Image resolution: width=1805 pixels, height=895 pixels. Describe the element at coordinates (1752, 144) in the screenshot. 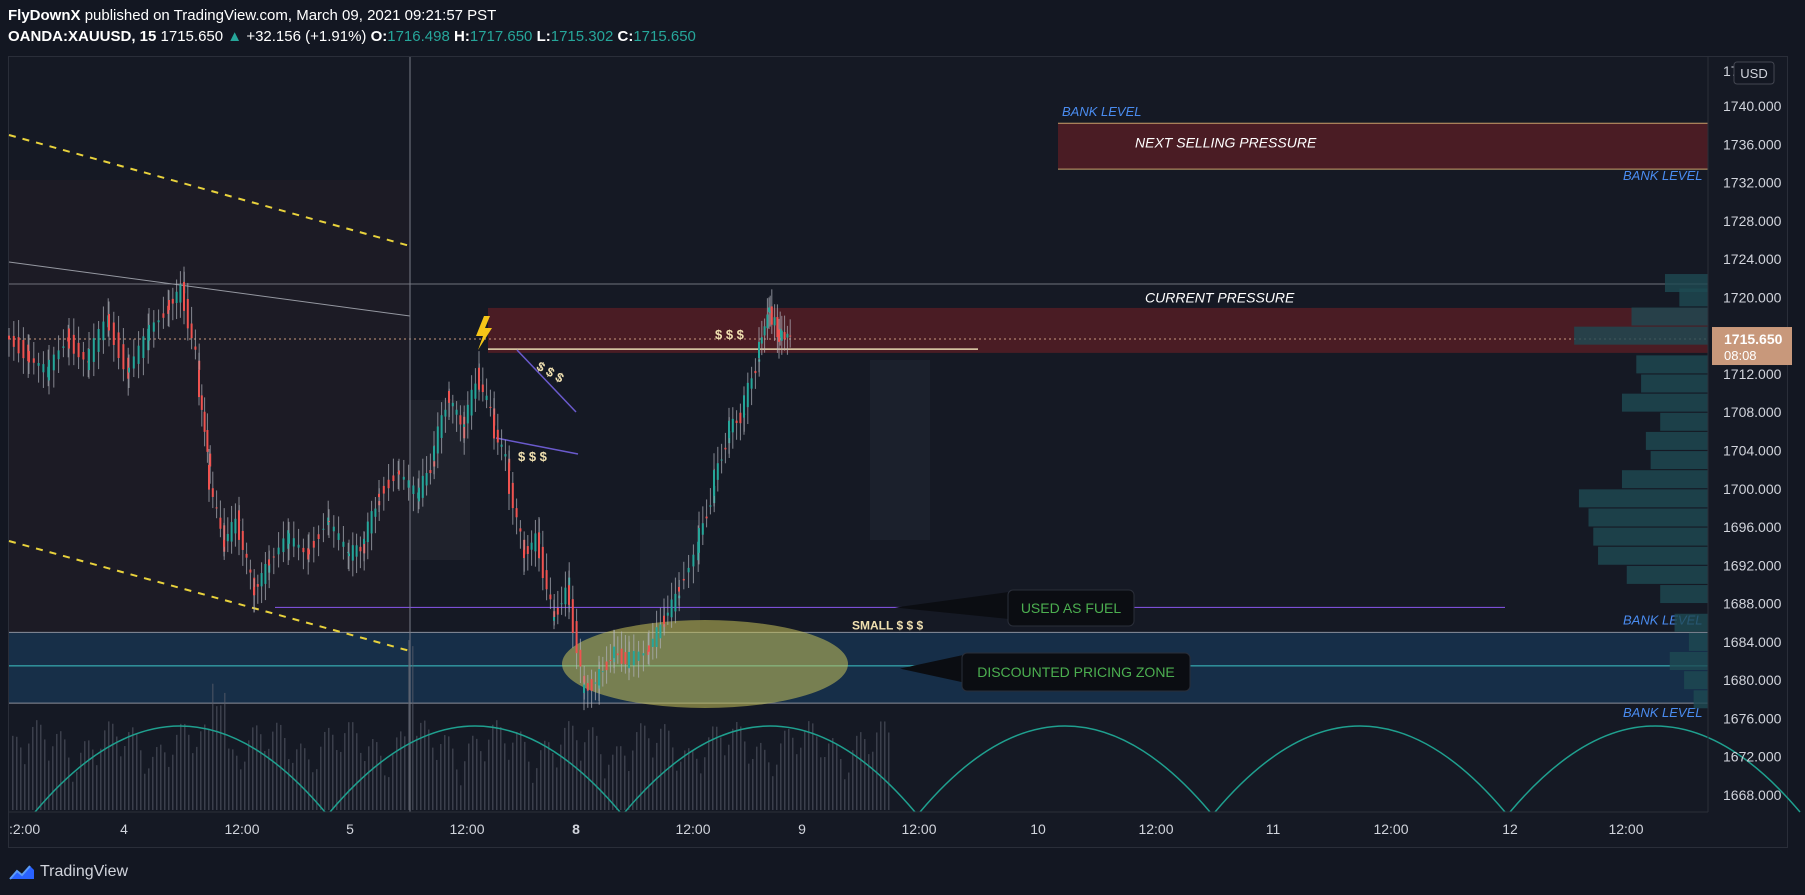

I see `y-tick-label: 1736.000` at that location.